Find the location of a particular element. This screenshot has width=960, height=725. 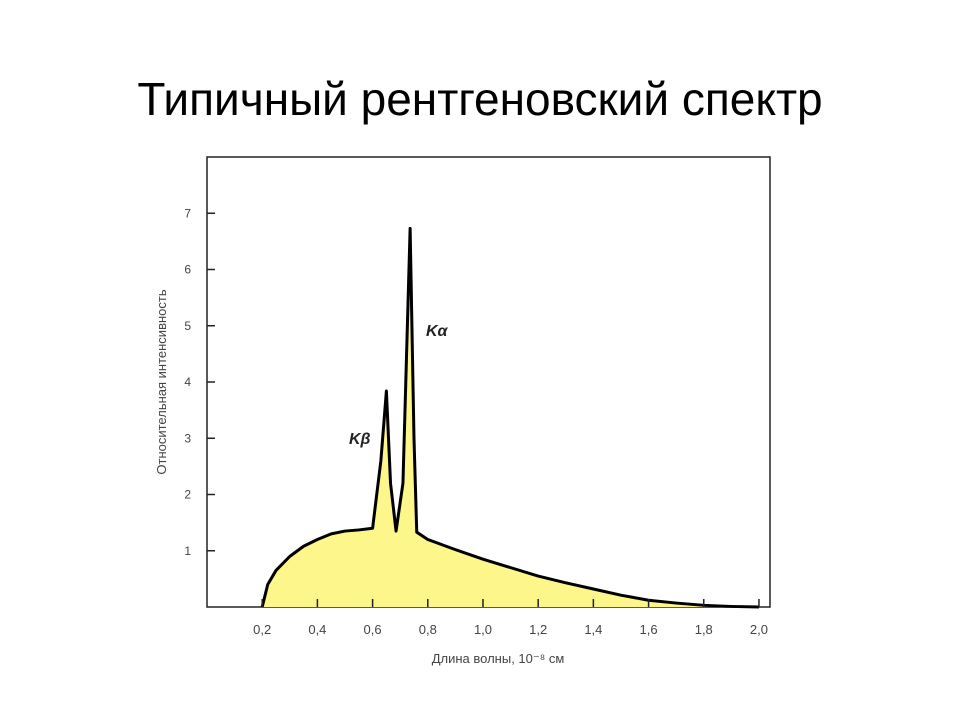

y-tick-label: 3 is located at coordinates (187, 438).